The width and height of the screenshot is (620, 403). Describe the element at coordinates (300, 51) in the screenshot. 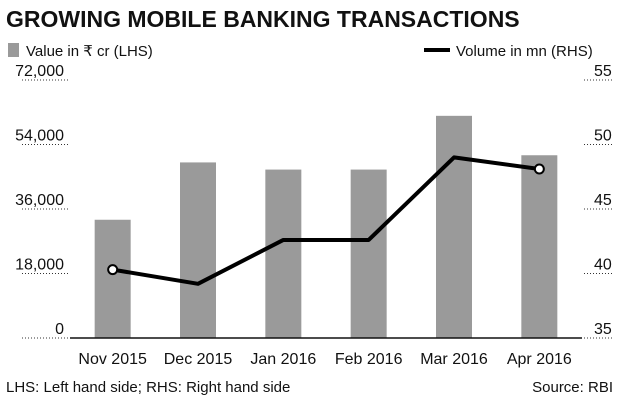

I see `legend: Value in ₹ cr (LHS) Volume in mn (RHS)` at that location.